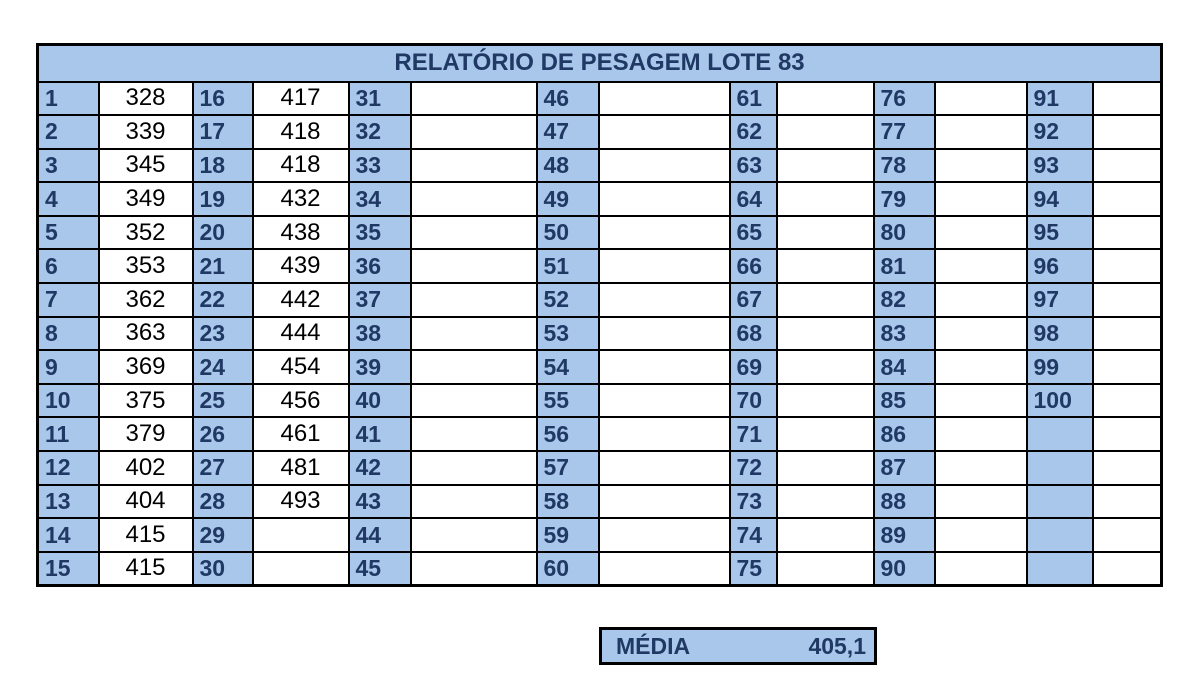 The image size is (1200, 700). Describe the element at coordinates (904, 98) in the screenshot. I see `animal-number-cell: 76` at that location.